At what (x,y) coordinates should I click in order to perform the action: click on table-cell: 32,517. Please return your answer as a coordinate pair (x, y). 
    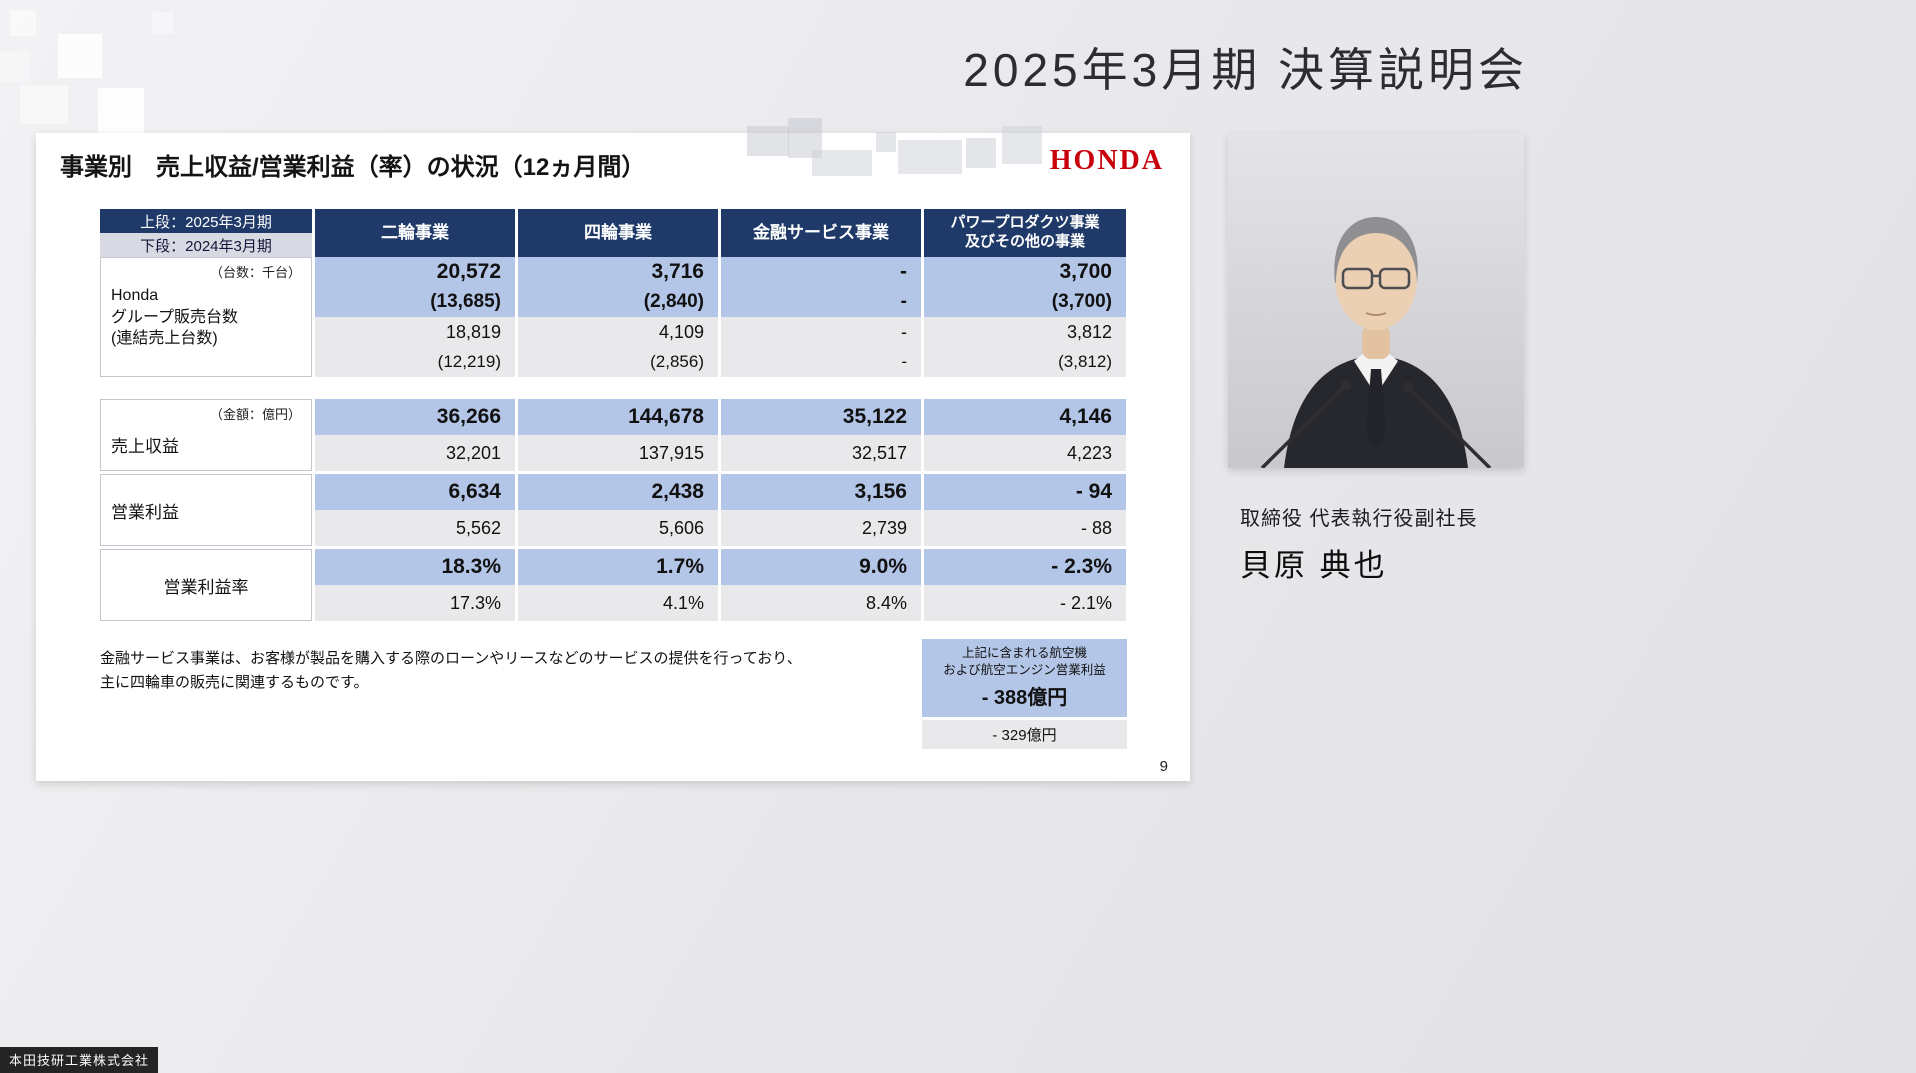
    Looking at the image, I should click on (819, 453).